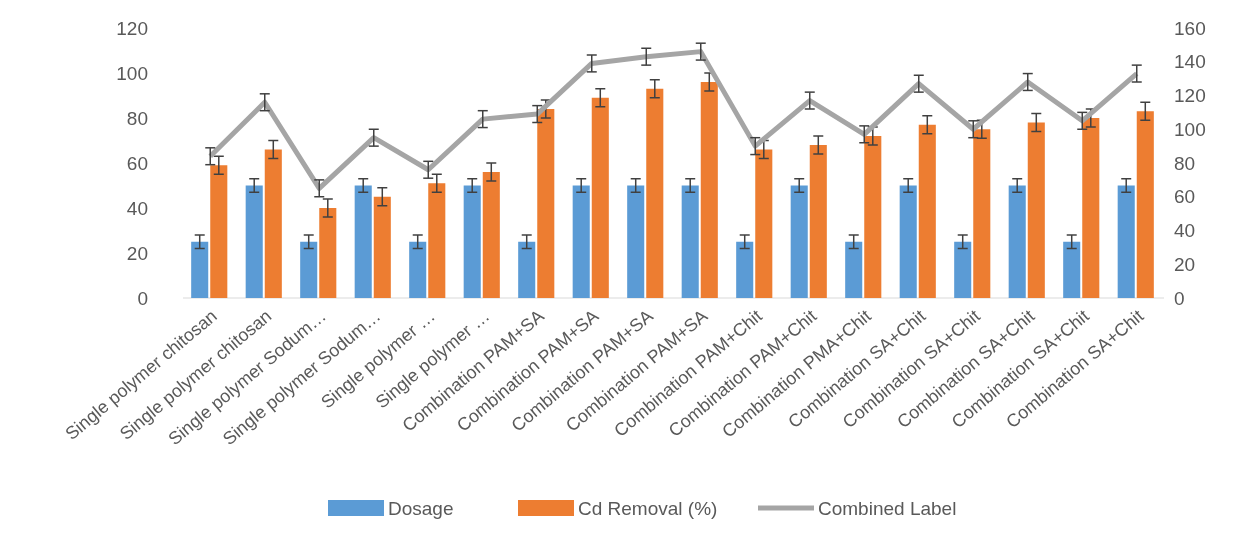 The height and width of the screenshot is (536, 1242). Describe the element at coordinates (132, 28) in the screenshot. I see `y-tick-label: 120` at that location.